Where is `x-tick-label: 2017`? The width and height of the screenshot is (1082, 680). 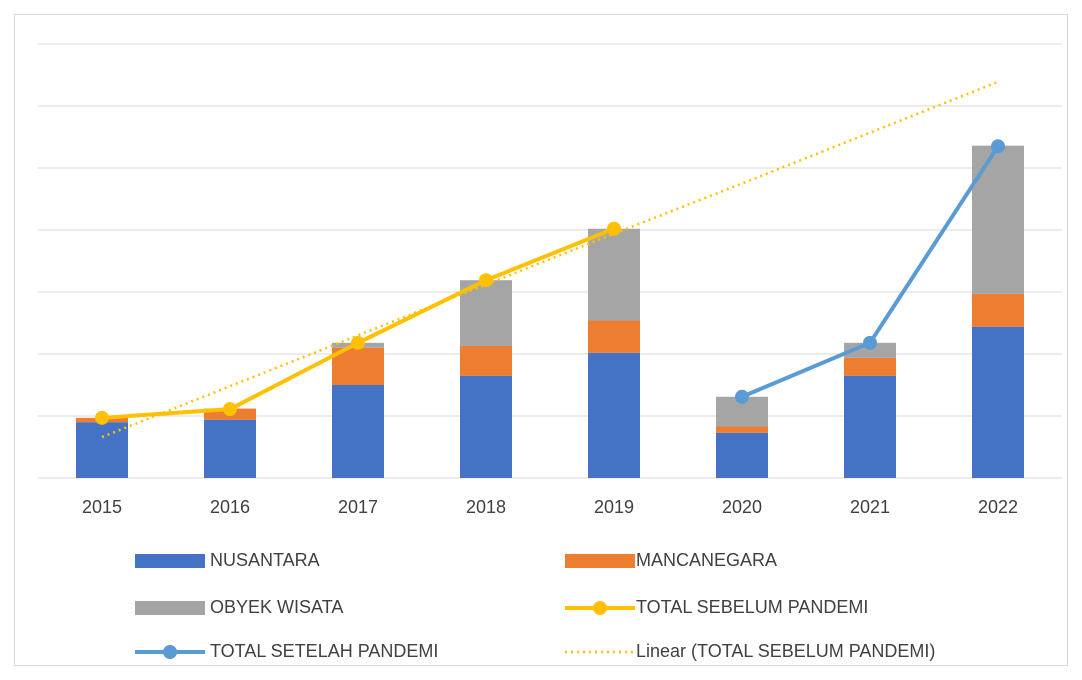
x-tick-label: 2017 is located at coordinates (358, 507).